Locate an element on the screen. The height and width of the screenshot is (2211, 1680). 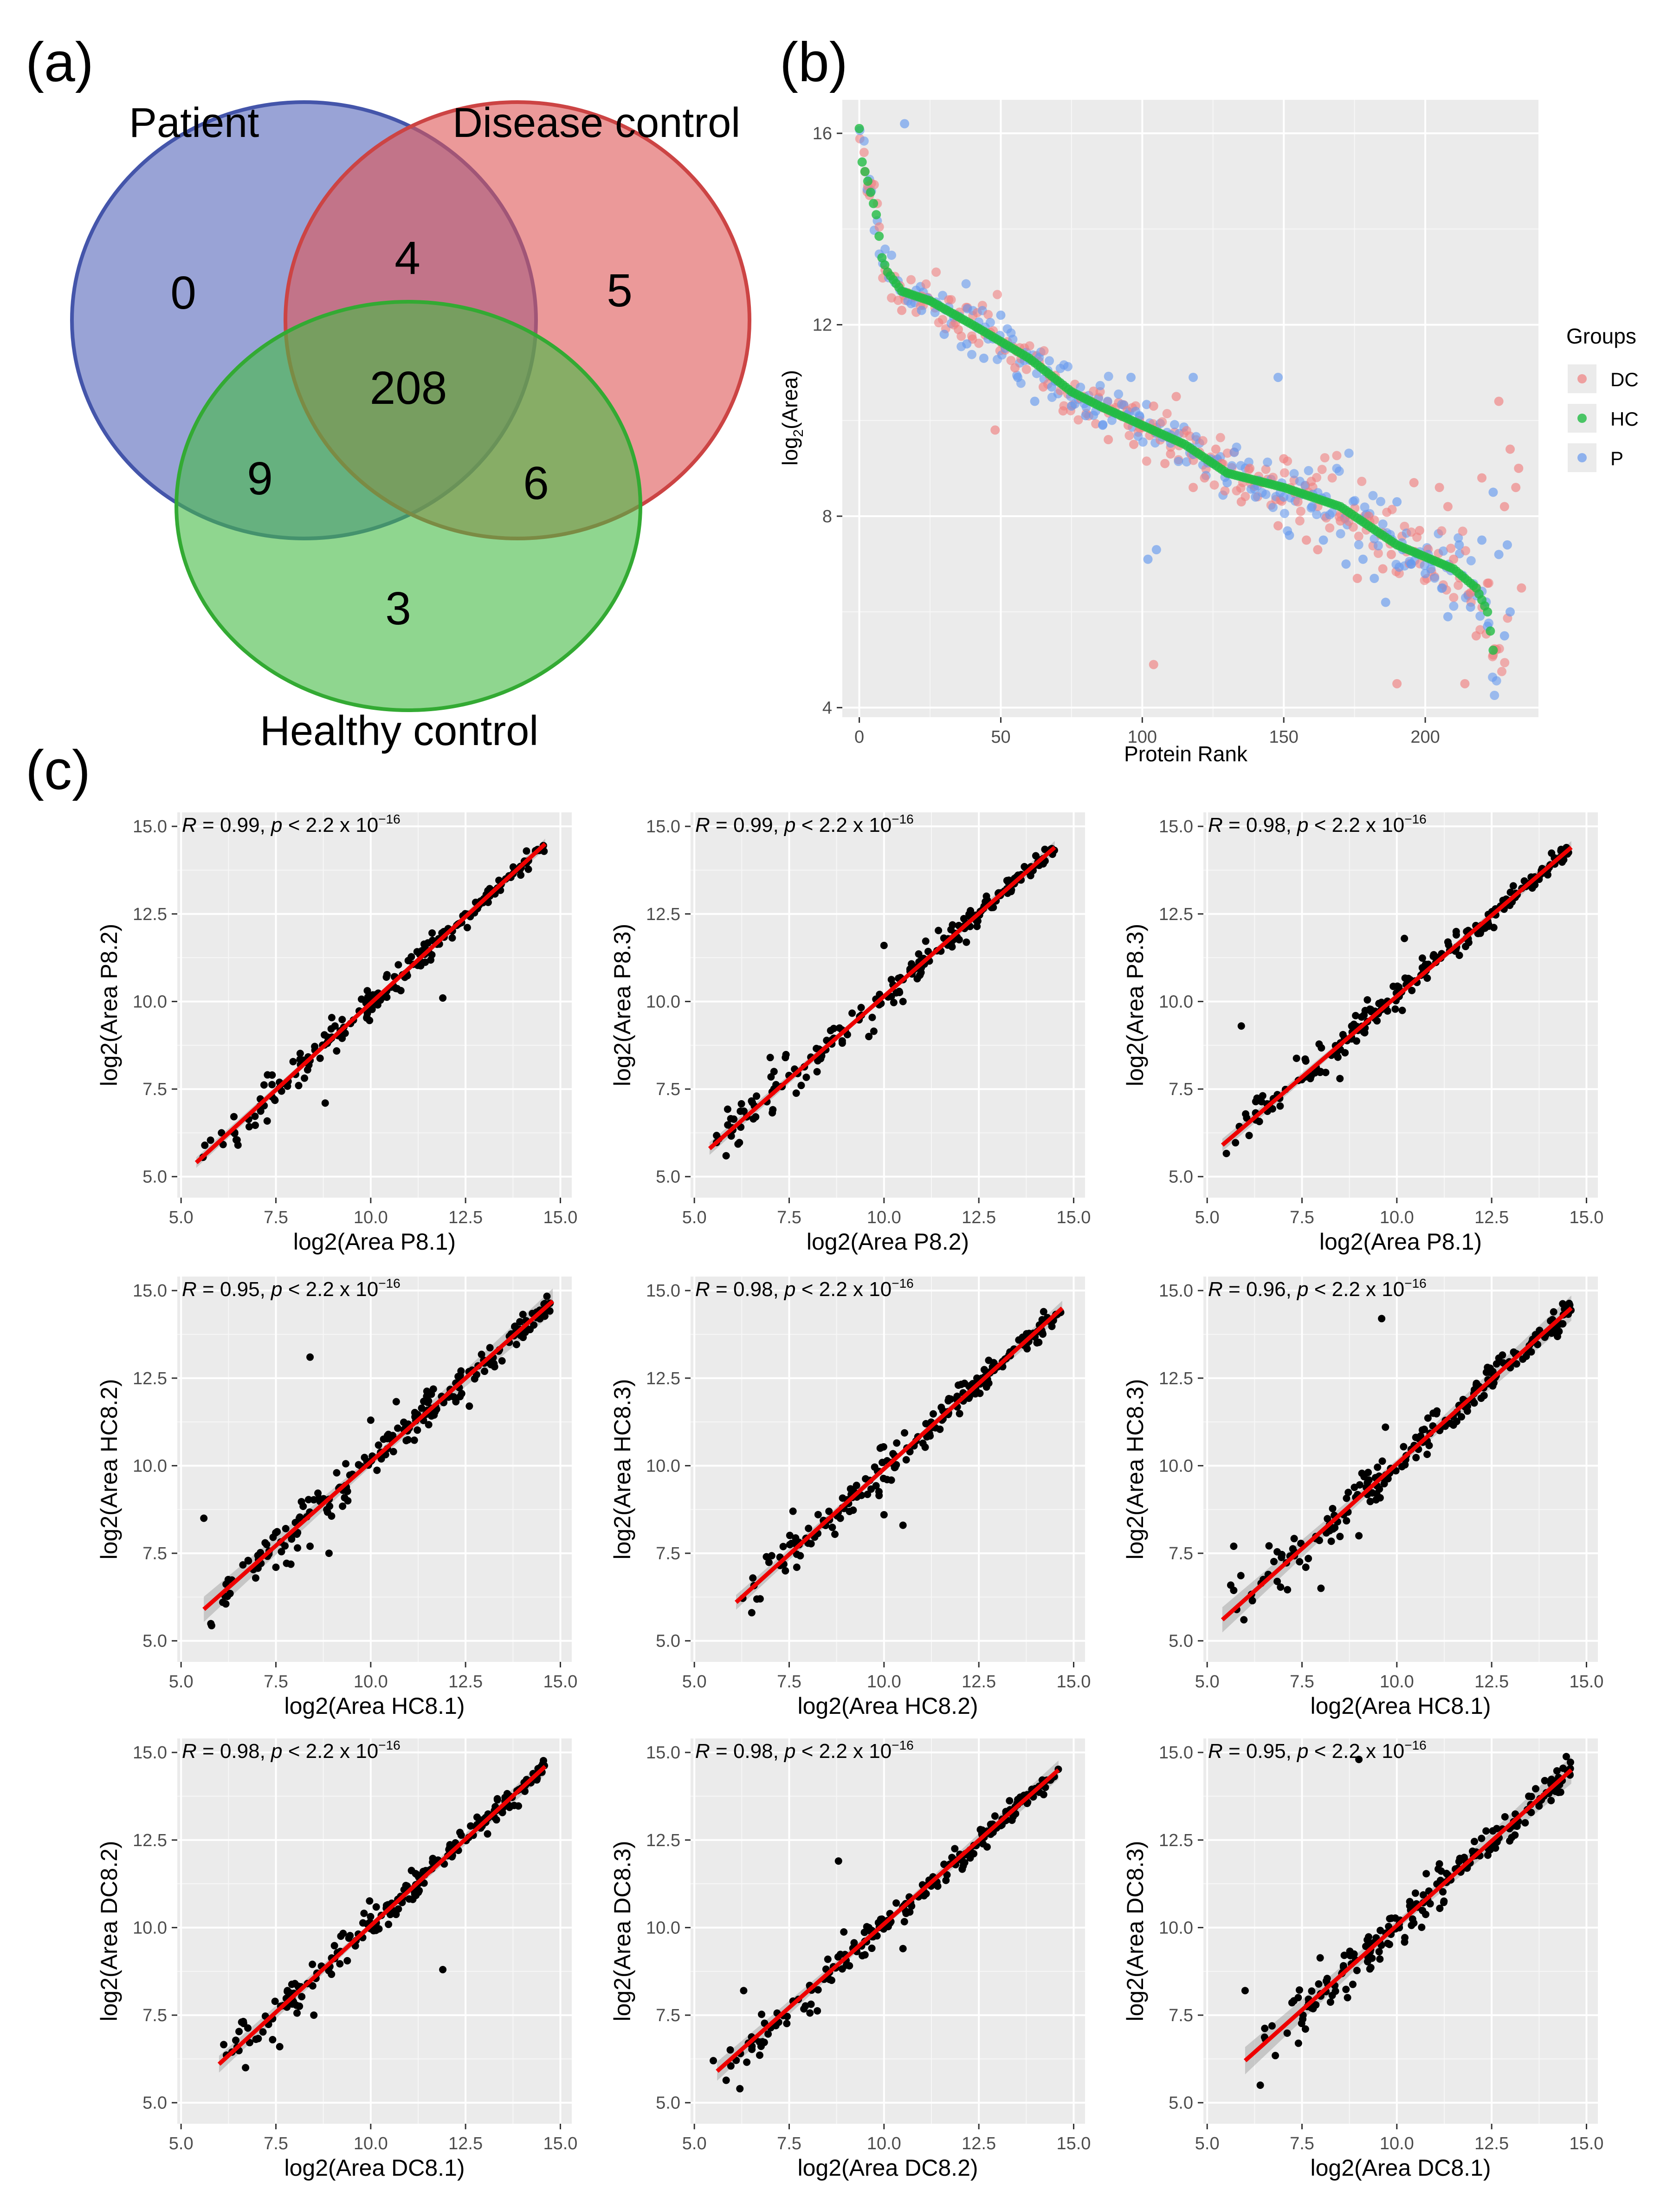
scatter-xlabel: log2(Area HC8.2) is located at coordinates (887, 1706).